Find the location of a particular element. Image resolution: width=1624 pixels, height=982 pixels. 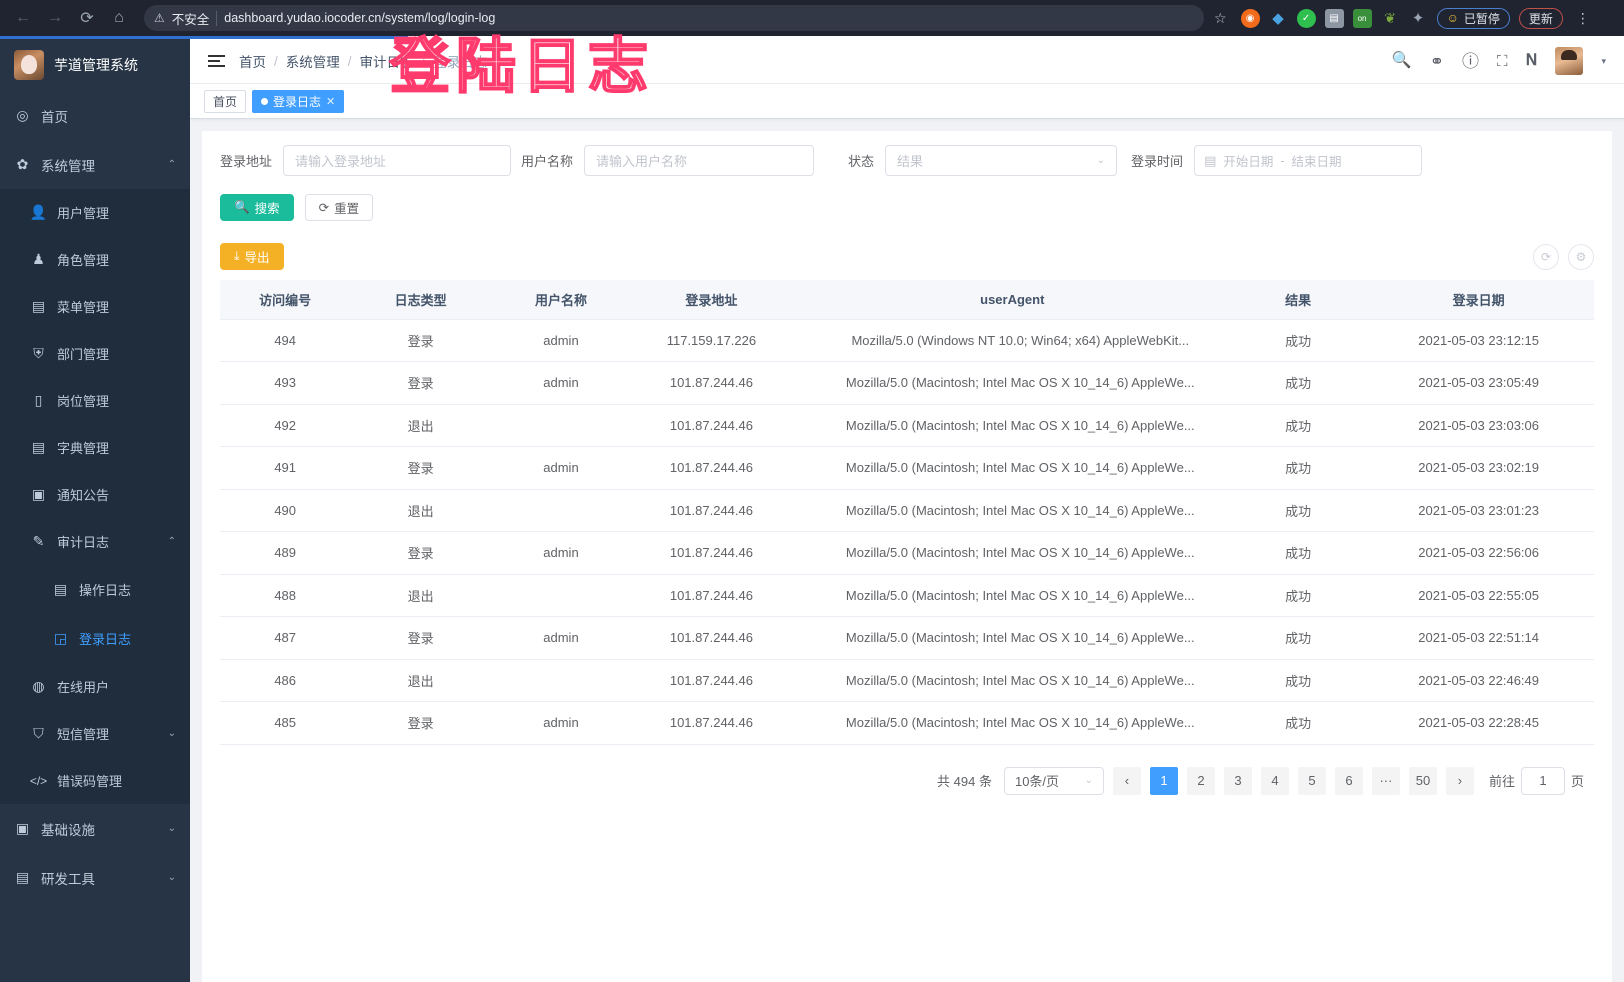

help-icon: ⓘ is located at coordinates (1470, 61).